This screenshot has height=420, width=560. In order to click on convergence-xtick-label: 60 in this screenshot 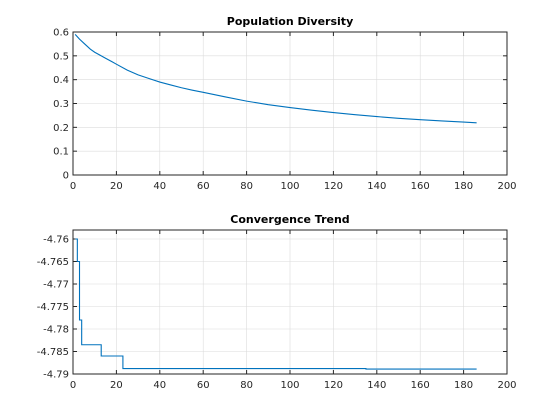, I will do `click(203, 385)`.